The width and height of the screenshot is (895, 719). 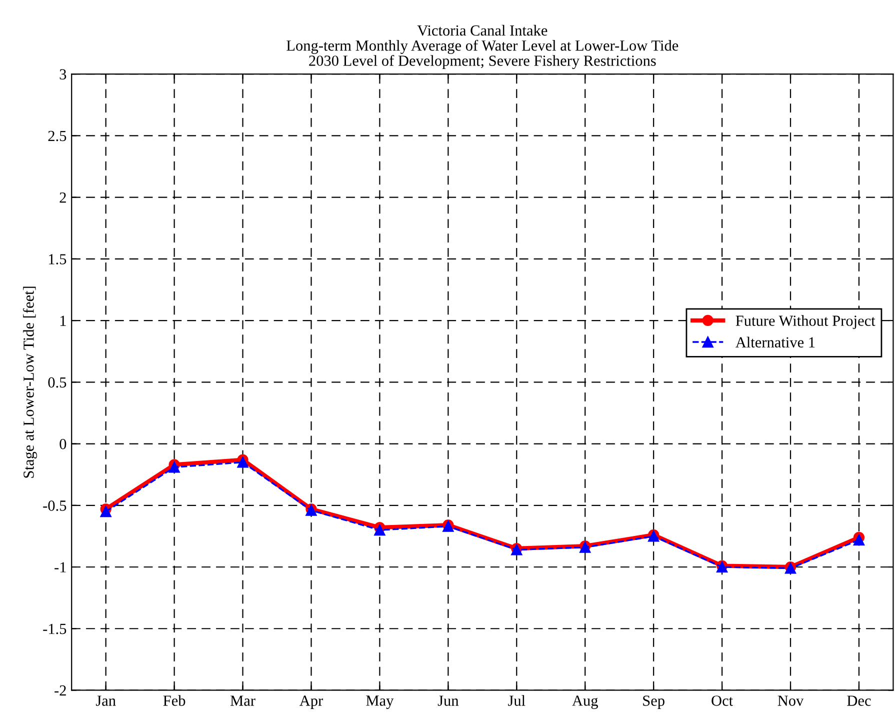 I want to click on y-tick-label: 2, so click(x=63, y=197).